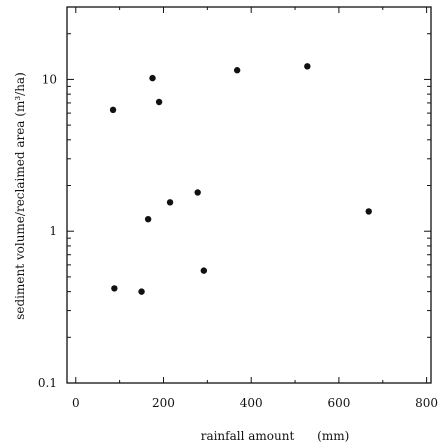 This screenshot has height=447, width=447. I want to click on y-tick-label: 0.1, so click(47, 383).